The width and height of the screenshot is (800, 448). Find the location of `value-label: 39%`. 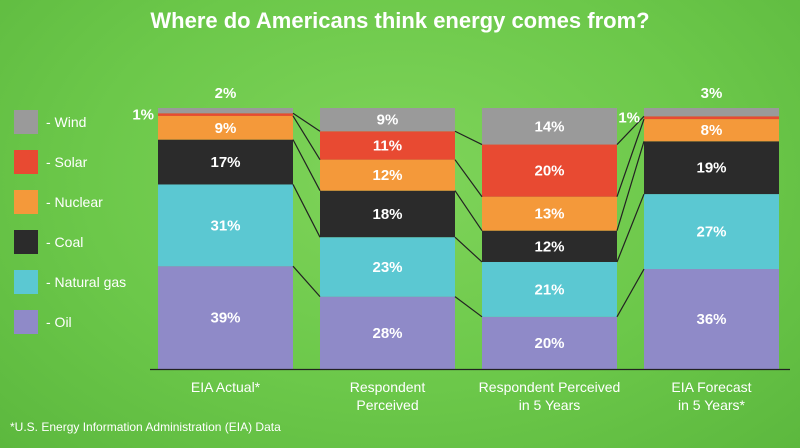

value-label: 39% is located at coordinates (225, 318).